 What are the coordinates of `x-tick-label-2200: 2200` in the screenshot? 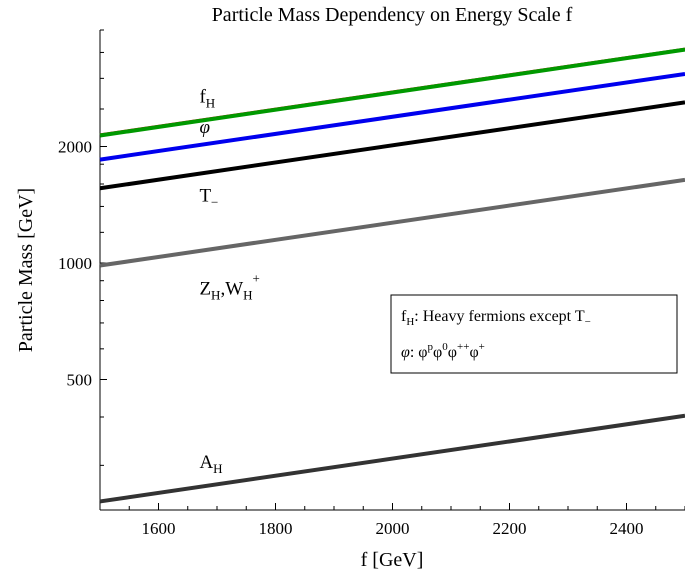 It's located at (510, 528).